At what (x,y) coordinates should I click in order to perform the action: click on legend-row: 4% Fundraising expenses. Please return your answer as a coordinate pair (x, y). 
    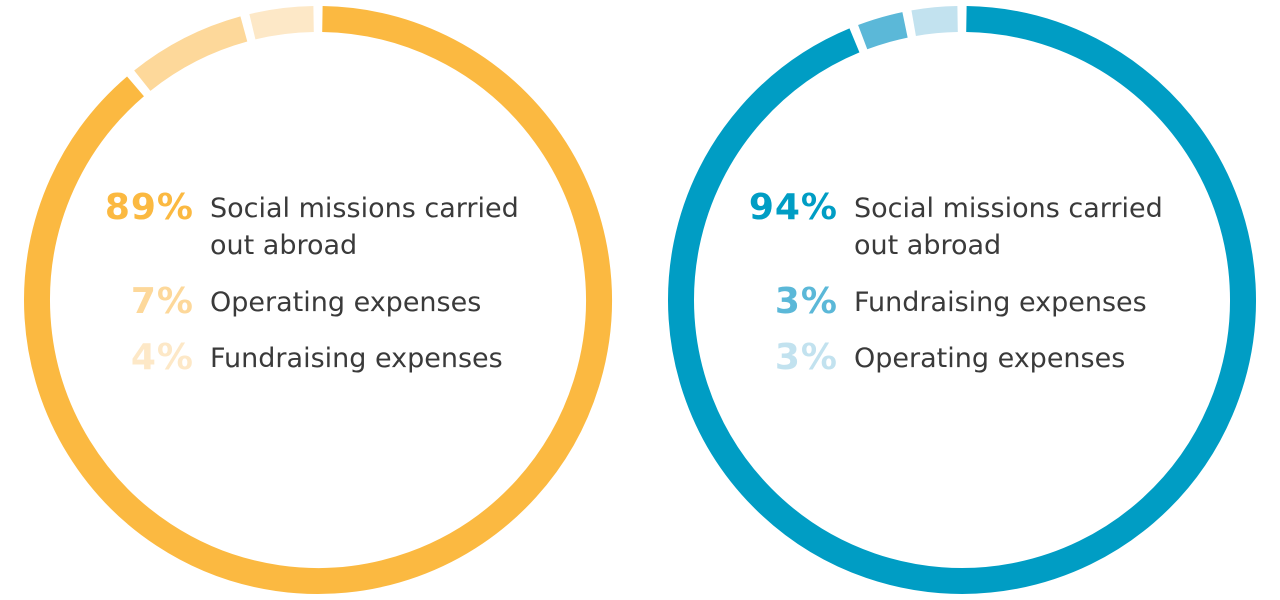
    Looking at the image, I should click on (312, 358).